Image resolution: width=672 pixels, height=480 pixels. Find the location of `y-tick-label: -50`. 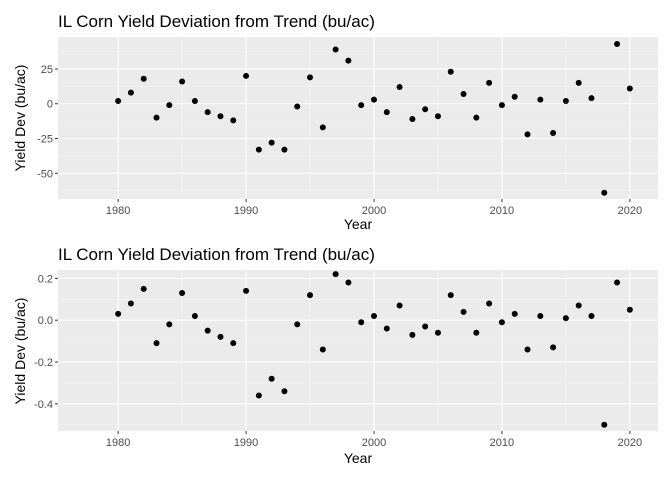

y-tick-label: -50 is located at coordinates (45, 174).